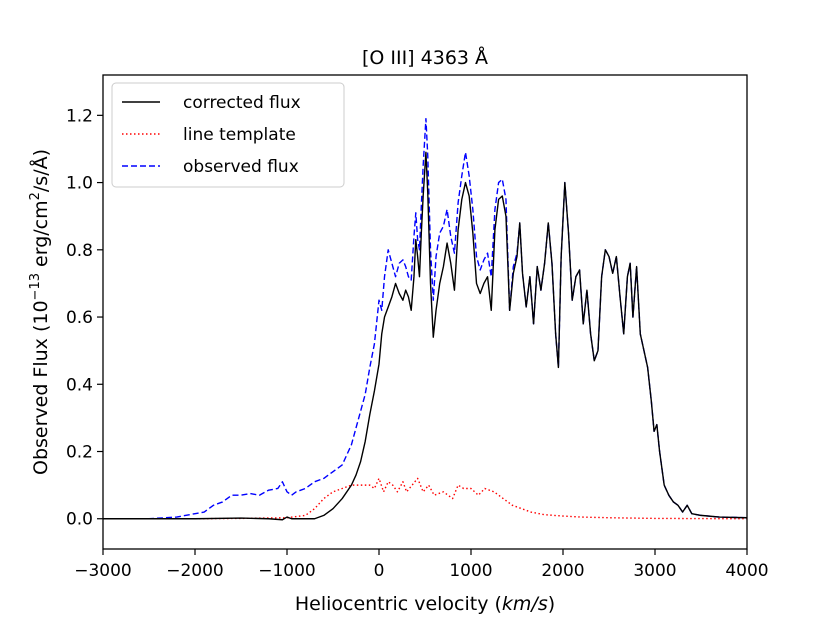  I want to click on legend-entries: corrected flux line template observed flux, so click(211, 135).